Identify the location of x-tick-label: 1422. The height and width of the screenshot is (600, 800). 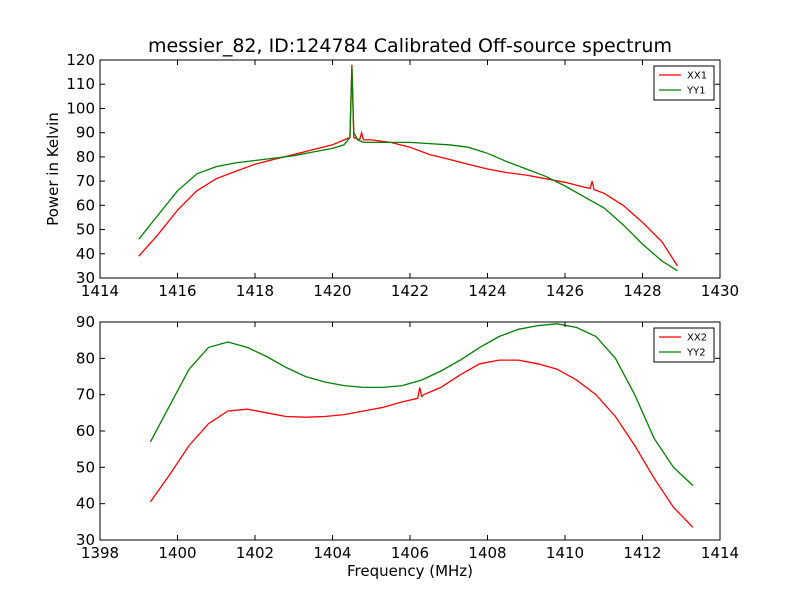
(410, 291).